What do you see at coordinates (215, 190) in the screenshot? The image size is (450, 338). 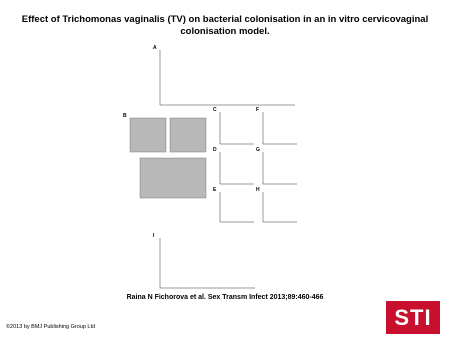 I see `panel-label: E` at bounding box center [215, 190].